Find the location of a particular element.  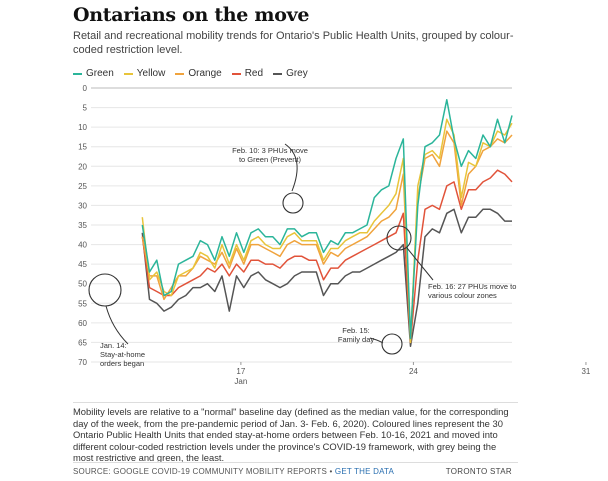

y-tick-label: 20 is located at coordinates (82, 166).